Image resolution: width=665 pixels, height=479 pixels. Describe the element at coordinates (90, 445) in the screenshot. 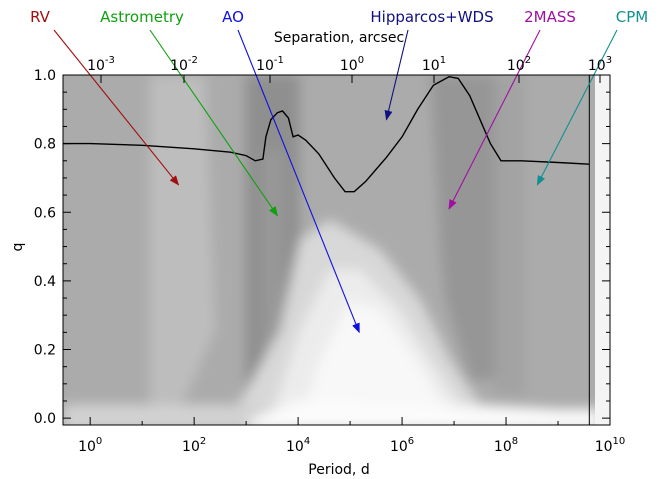

I see `x-tick-label-0: 10⁰` at that location.